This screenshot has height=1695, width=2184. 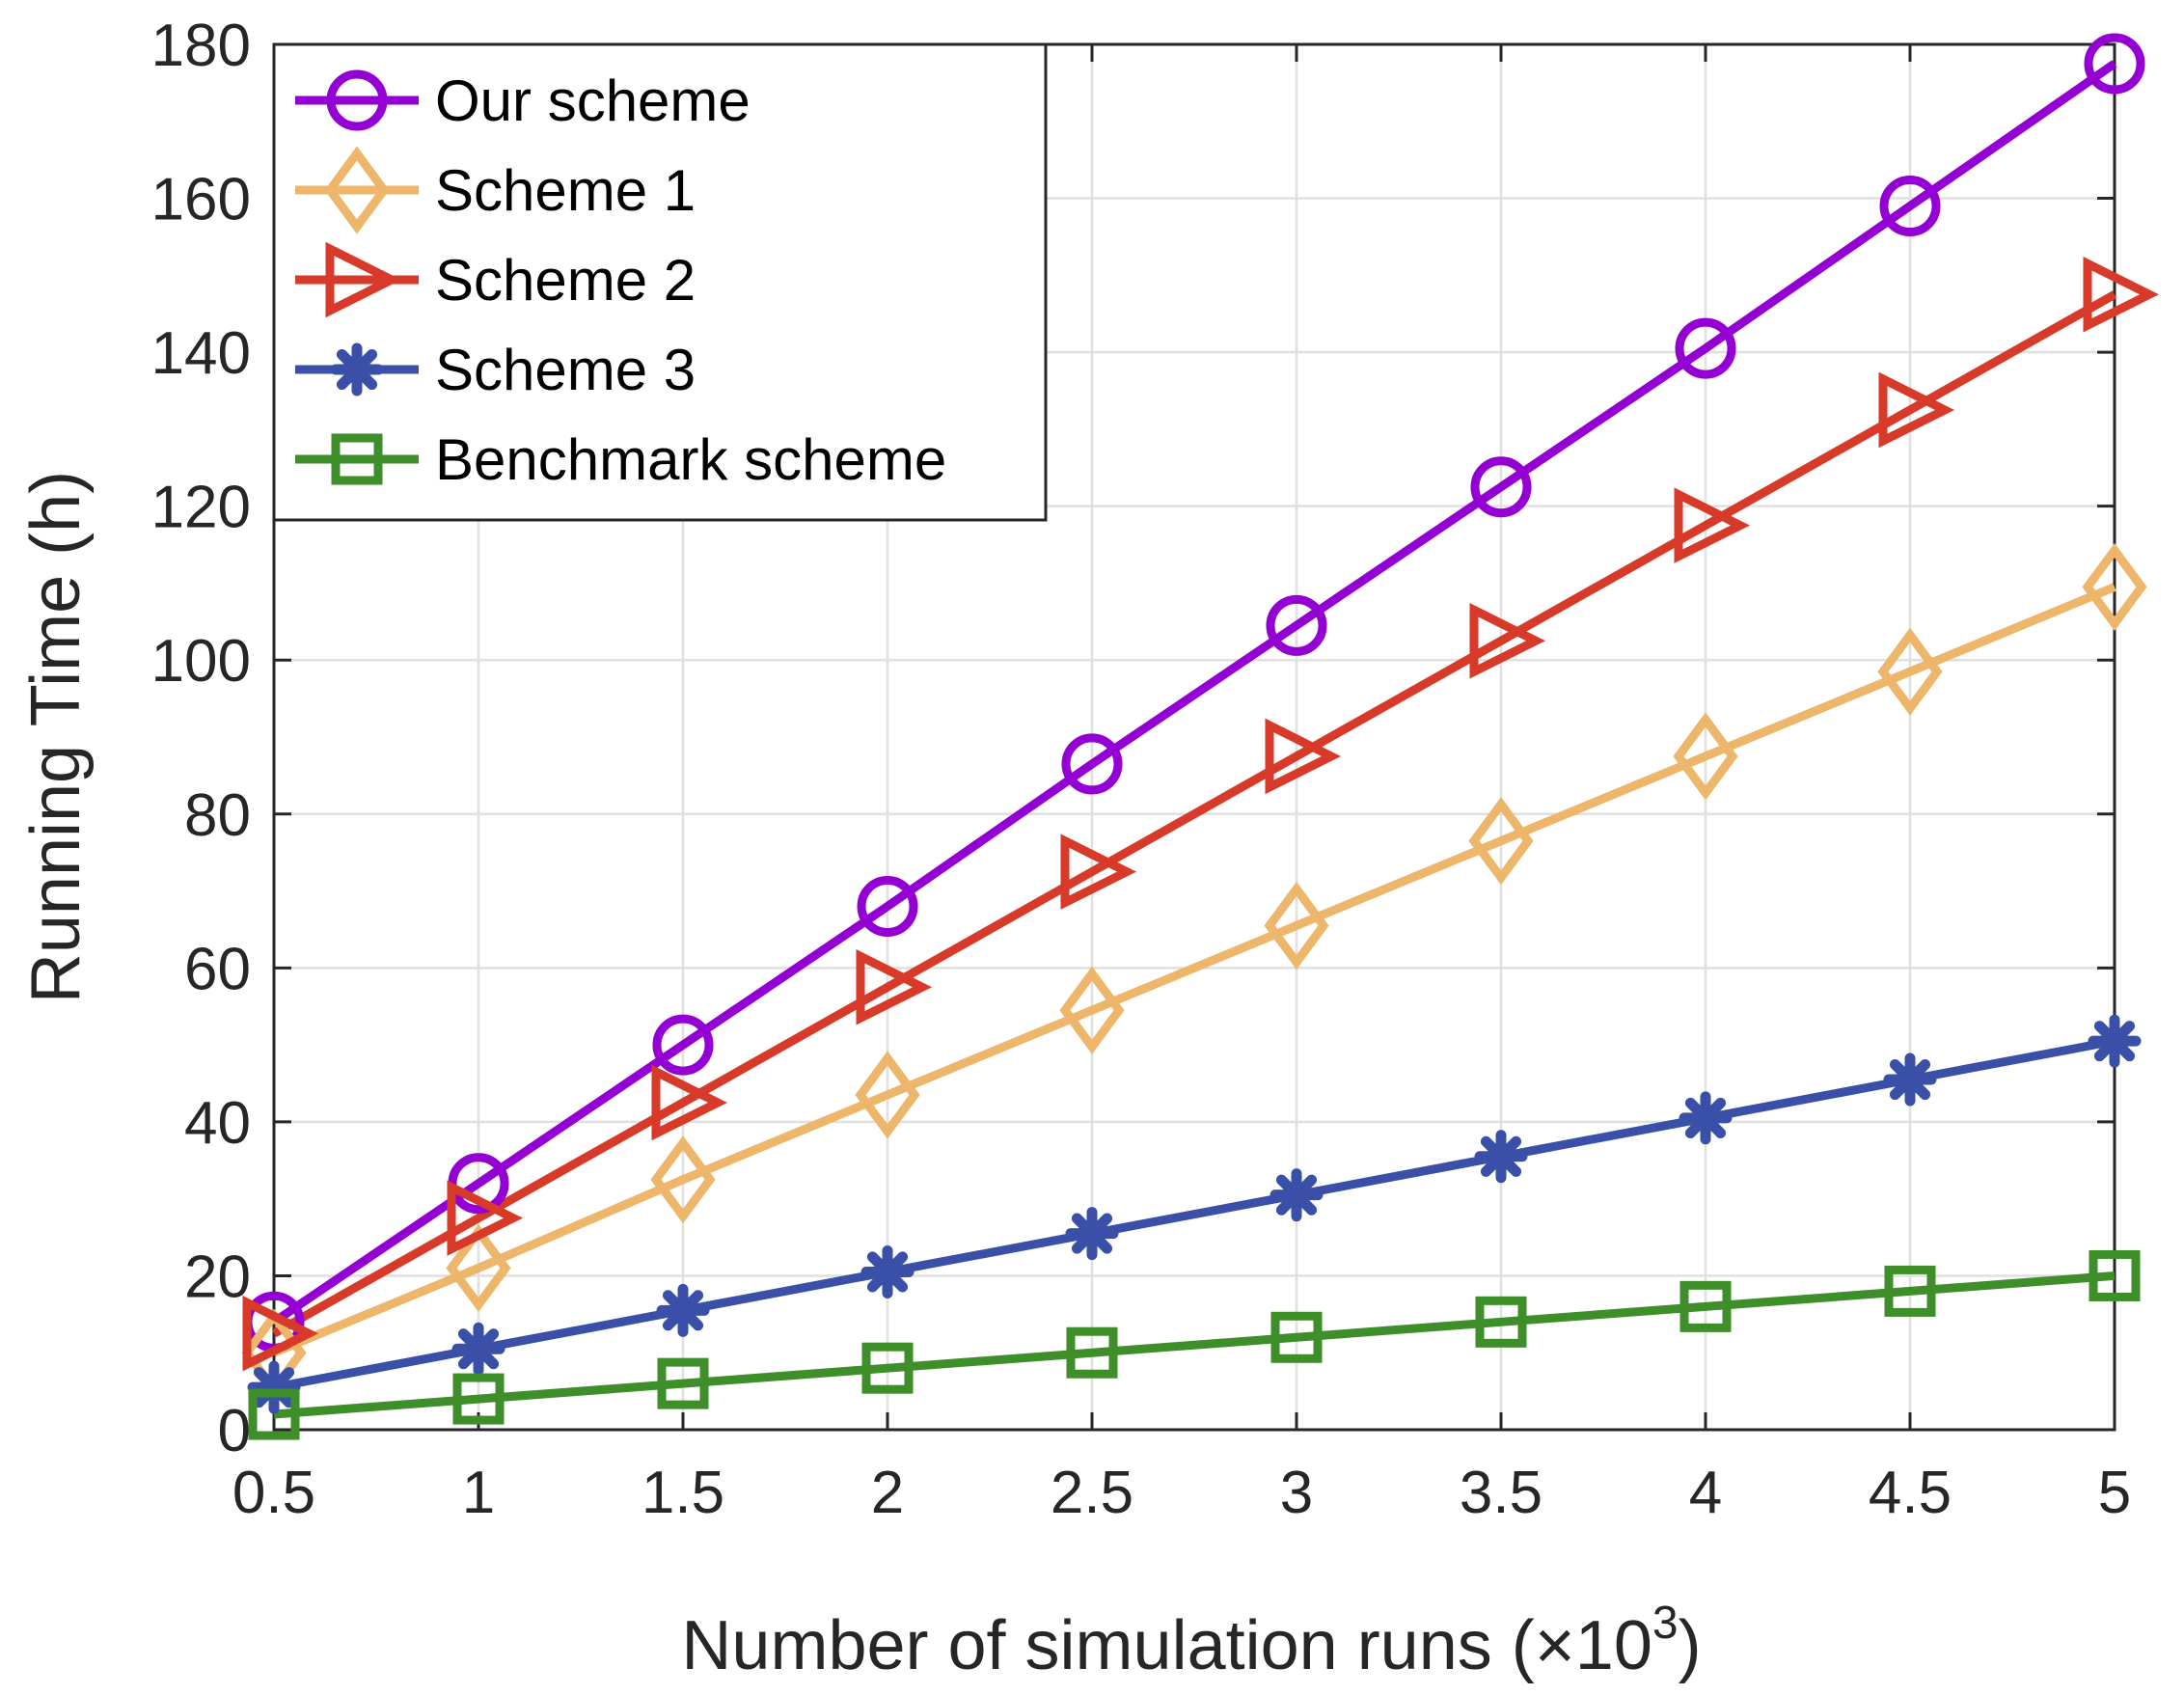 I want to click on x-tick-label: 4.5, so click(x=1911, y=1493).